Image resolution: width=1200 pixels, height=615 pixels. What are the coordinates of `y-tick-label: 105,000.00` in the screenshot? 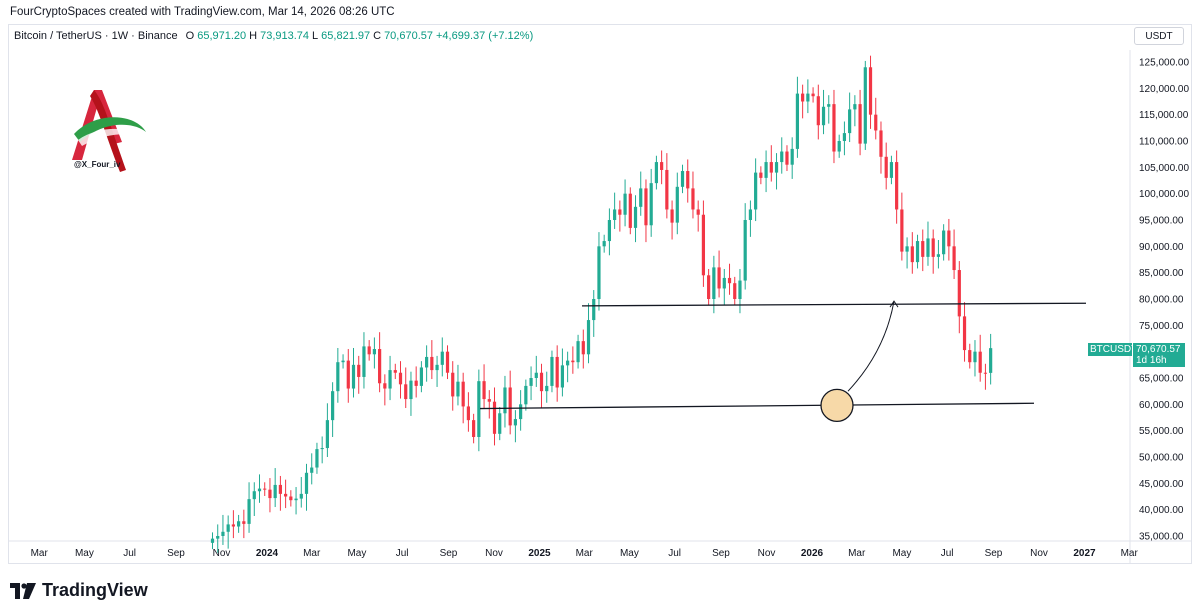 It's located at (1164, 168).